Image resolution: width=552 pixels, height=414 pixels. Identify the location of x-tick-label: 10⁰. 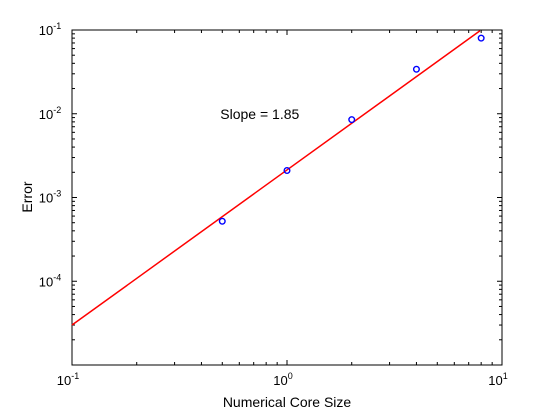
(282, 379).